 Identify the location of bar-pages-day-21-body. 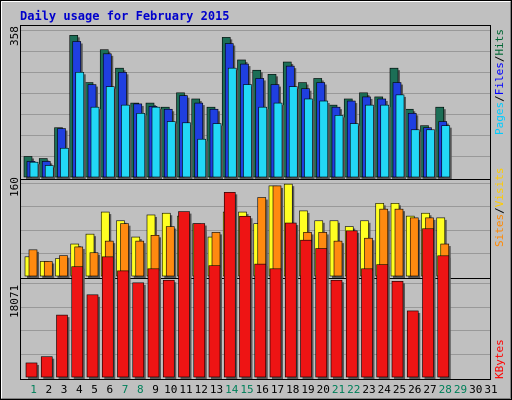
(339, 146).